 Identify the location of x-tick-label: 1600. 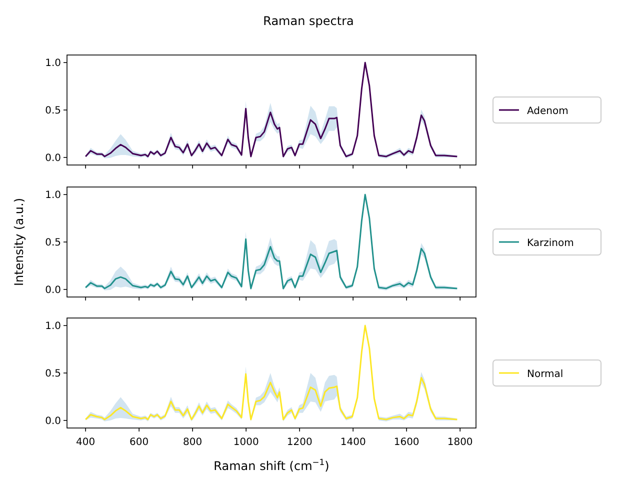
(407, 442).